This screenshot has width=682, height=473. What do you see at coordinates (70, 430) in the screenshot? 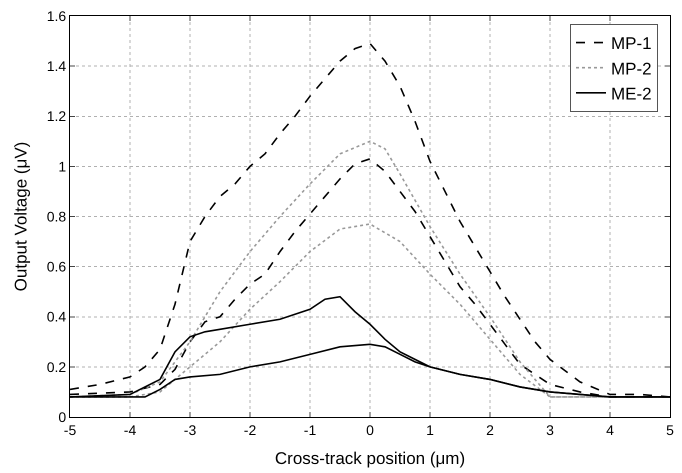
I see `x-tick-label: -5` at bounding box center [70, 430].